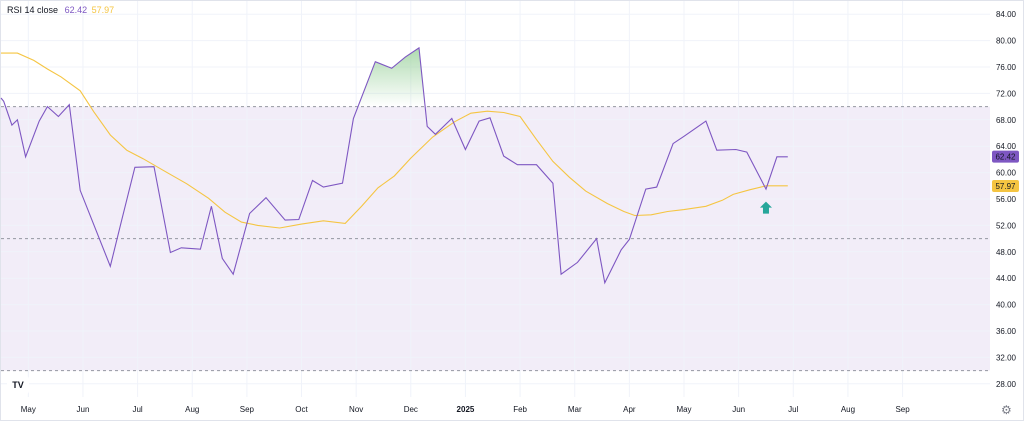 The image size is (1024, 421). I want to click on legend-rsi-value: 62.42, so click(76, 10).